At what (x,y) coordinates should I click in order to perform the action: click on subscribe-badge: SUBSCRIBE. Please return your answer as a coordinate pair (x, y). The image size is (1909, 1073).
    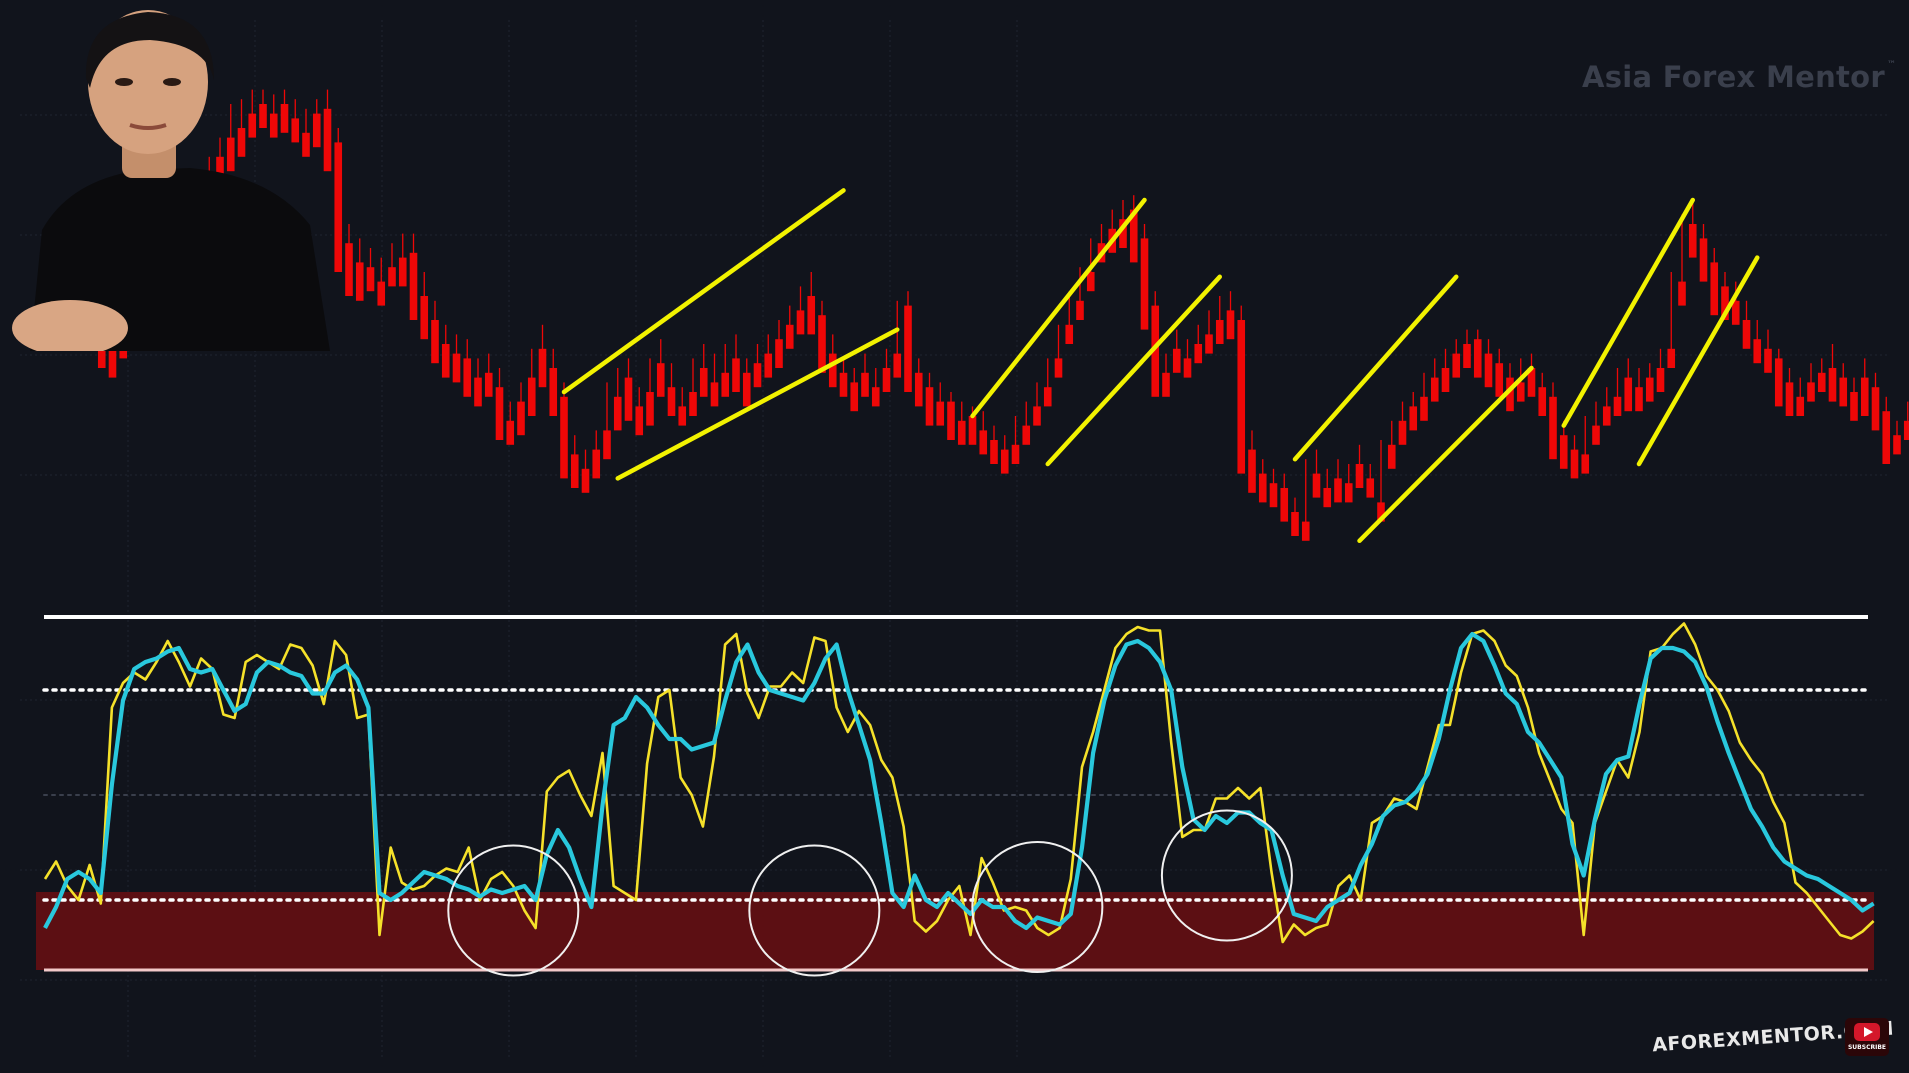
    Looking at the image, I should click on (1867, 1037).